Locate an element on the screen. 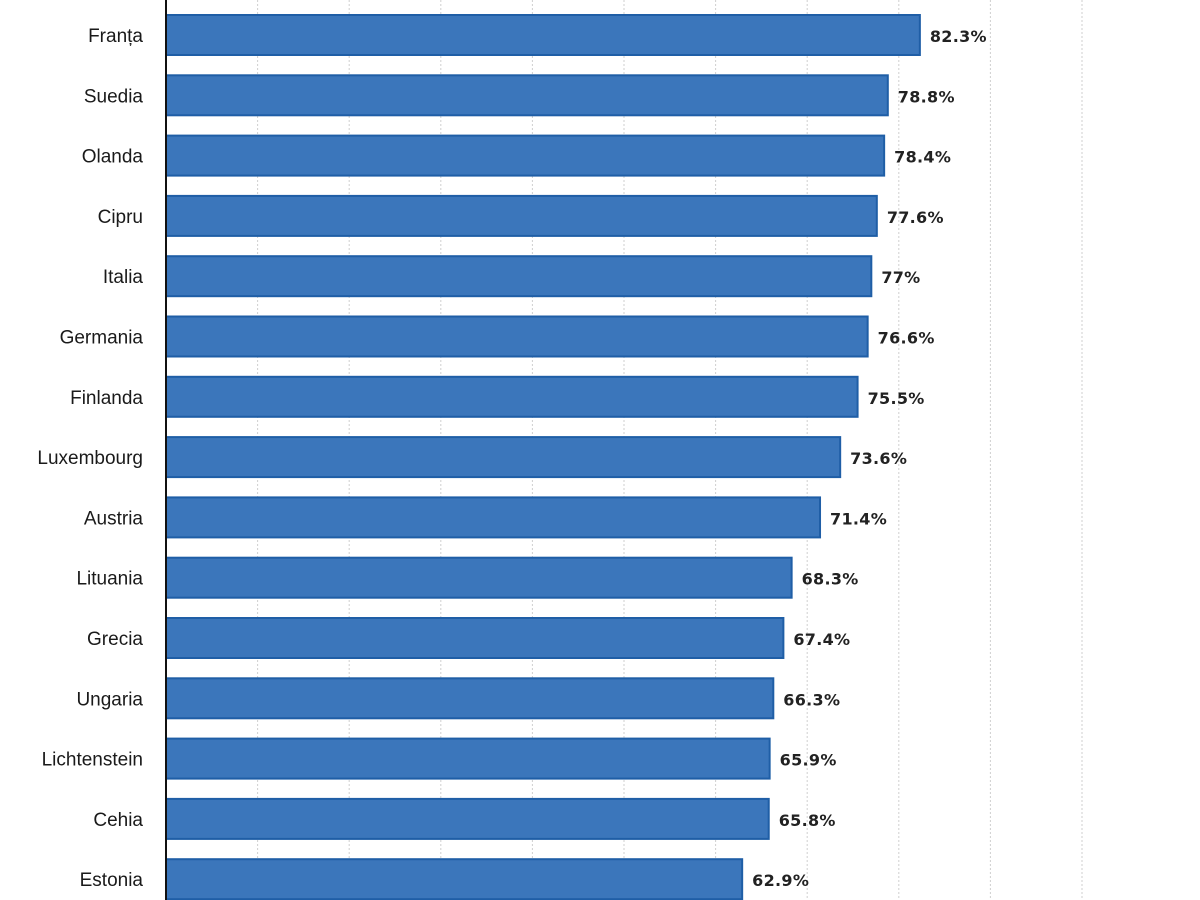 The image size is (1200, 900). category-label: Grecia is located at coordinates (115, 639).